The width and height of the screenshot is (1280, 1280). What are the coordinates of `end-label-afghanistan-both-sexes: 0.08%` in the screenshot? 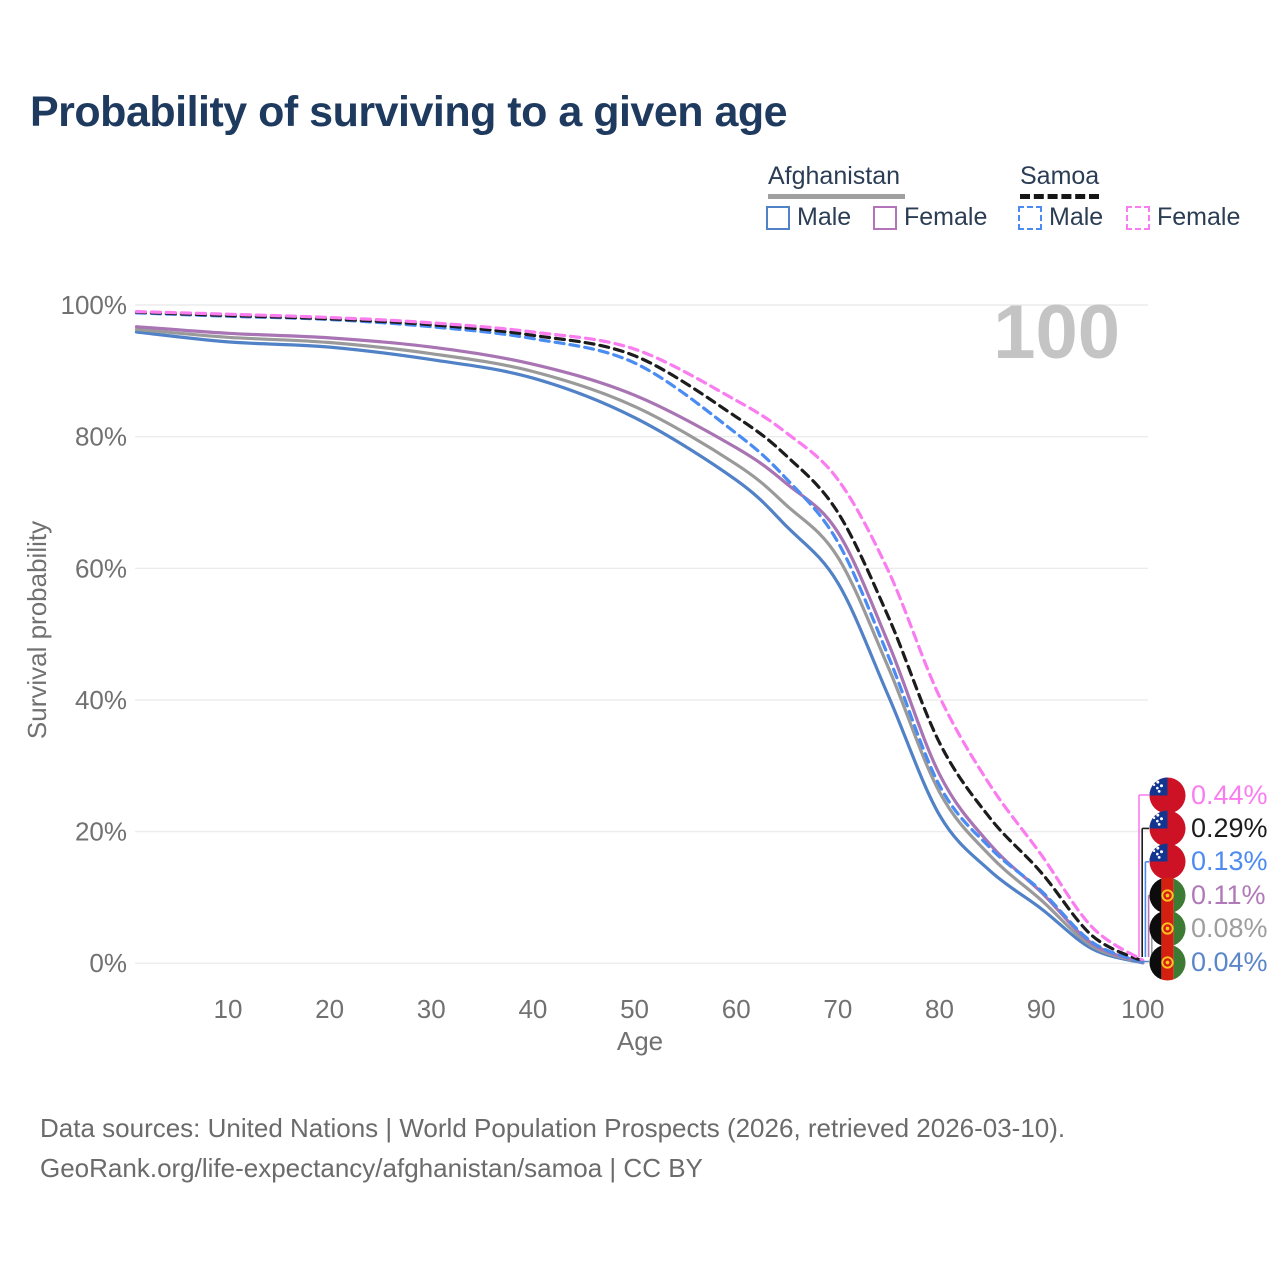 It's located at (1208, 929).